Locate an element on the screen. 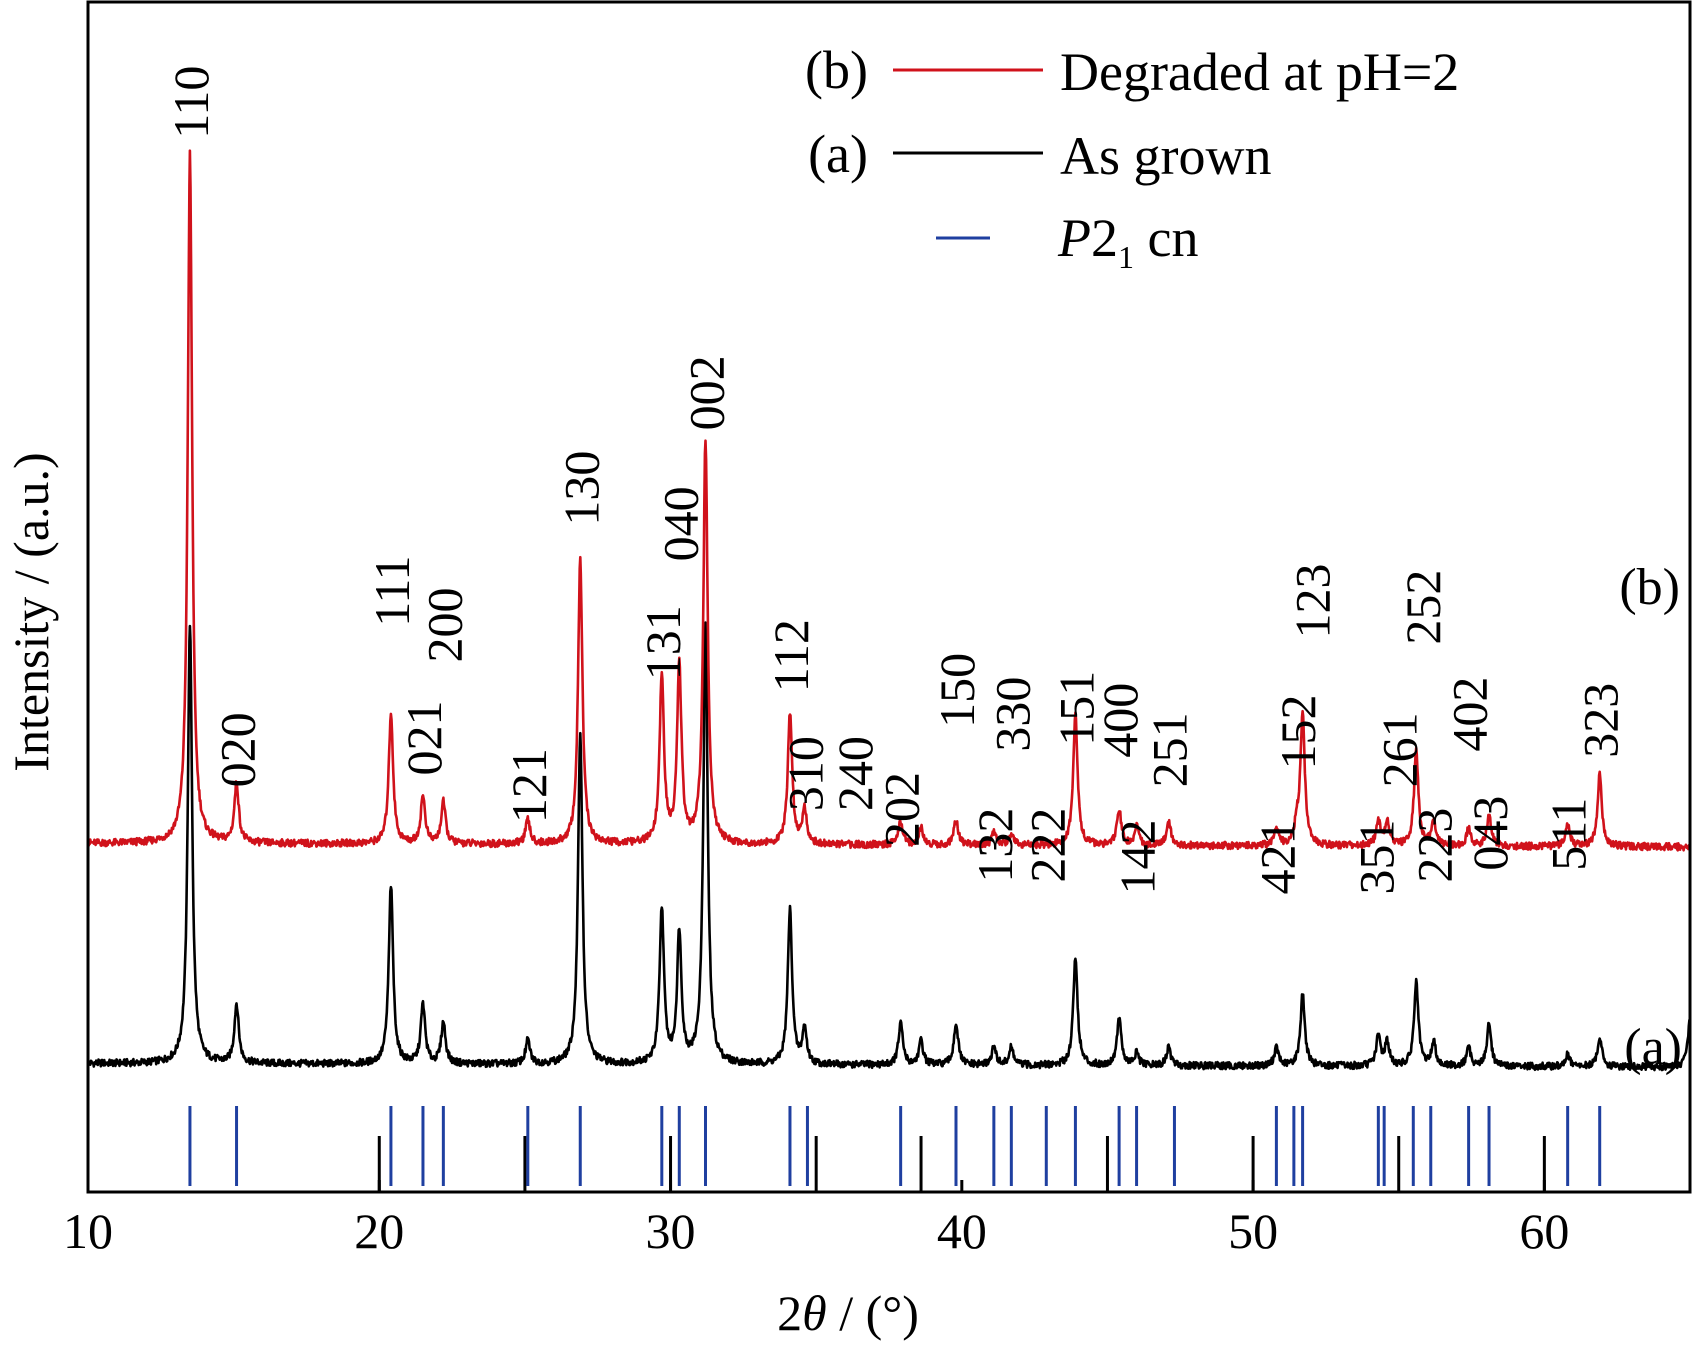 This screenshot has width=1694, height=1346. peak-label-223: 223 is located at coordinates (1435, 845).